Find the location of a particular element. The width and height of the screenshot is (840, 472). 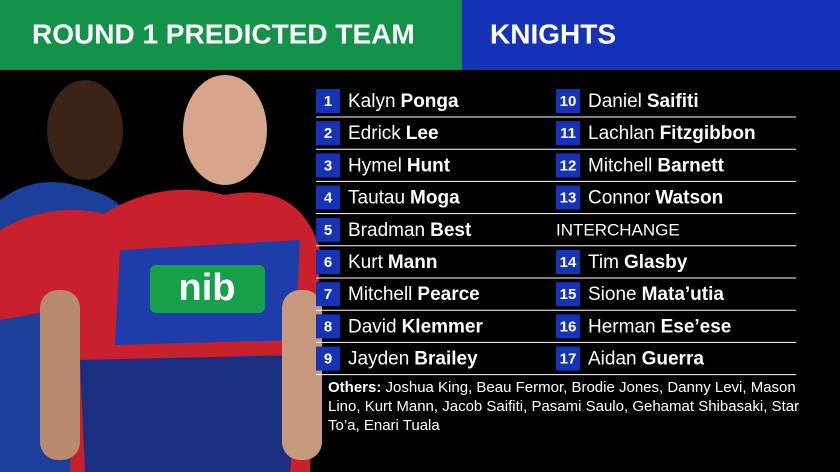

last-name: Mann is located at coordinates (413, 262).